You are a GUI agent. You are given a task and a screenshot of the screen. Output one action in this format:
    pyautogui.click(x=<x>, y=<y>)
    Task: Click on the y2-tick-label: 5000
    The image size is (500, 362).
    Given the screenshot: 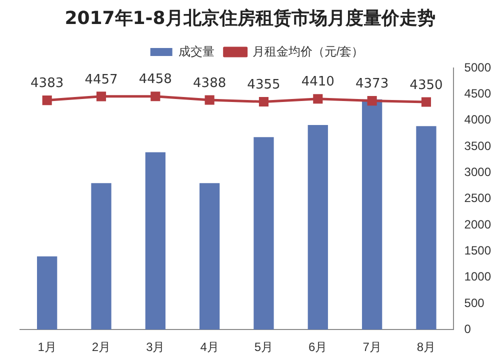 What is the action you would take?
    pyautogui.click(x=478, y=67)
    